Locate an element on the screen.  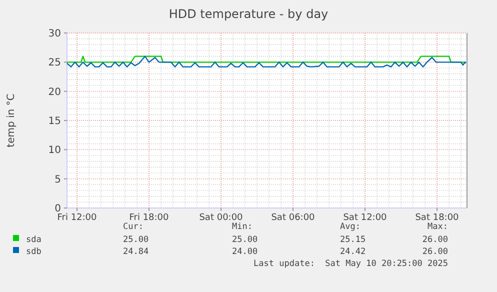
text: 25.15 is located at coordinates (353, 240).